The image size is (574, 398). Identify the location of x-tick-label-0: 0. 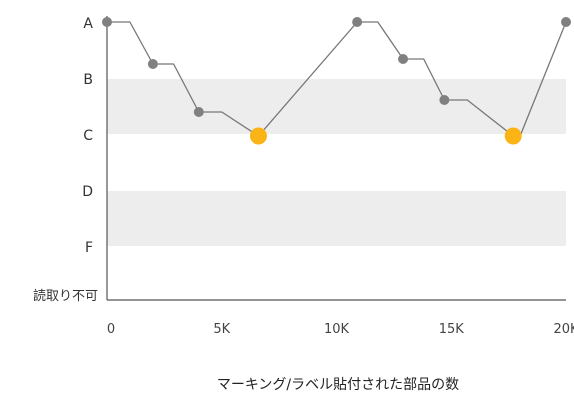
(111, 329).